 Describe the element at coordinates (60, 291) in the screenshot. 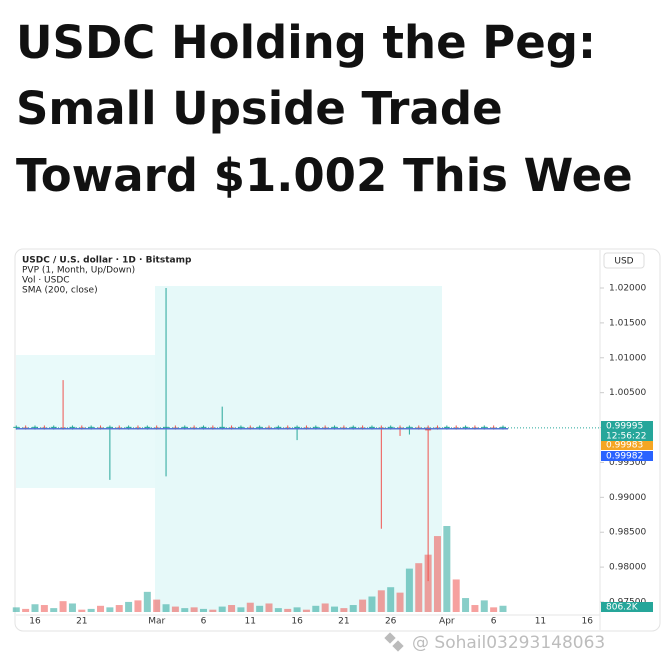

I see `legend-line: SMA (200, close)` at that location.